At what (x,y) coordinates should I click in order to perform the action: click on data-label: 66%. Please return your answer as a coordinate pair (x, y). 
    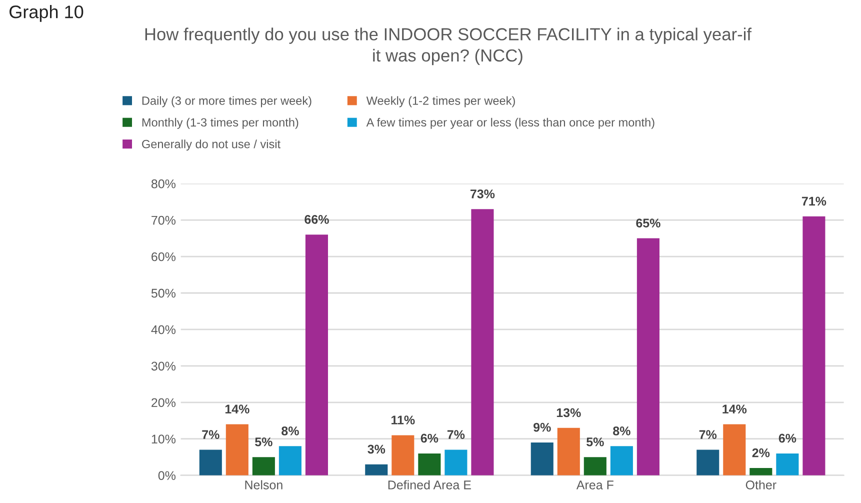
    Looking at the image, I should click on (316, 219).